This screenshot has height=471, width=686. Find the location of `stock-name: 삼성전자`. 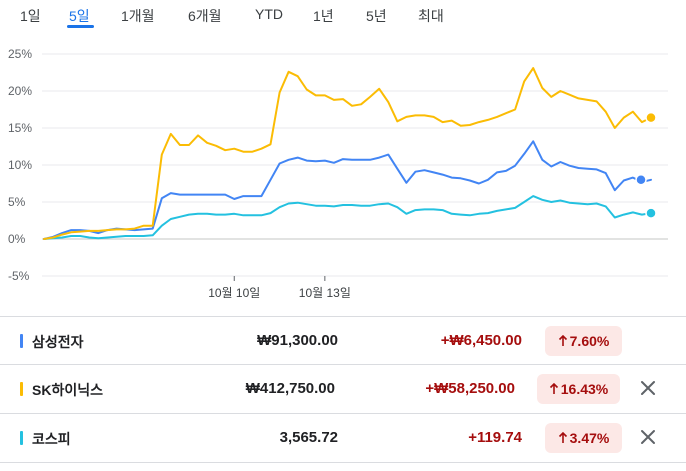

stock-name: 삼성전자 is located at coordinates (58, 342).